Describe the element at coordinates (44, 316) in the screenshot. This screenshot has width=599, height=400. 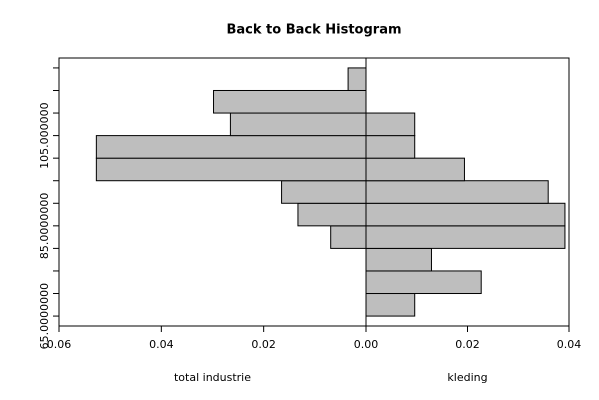
I see `y-tick-label: 65.0000000` at that location.